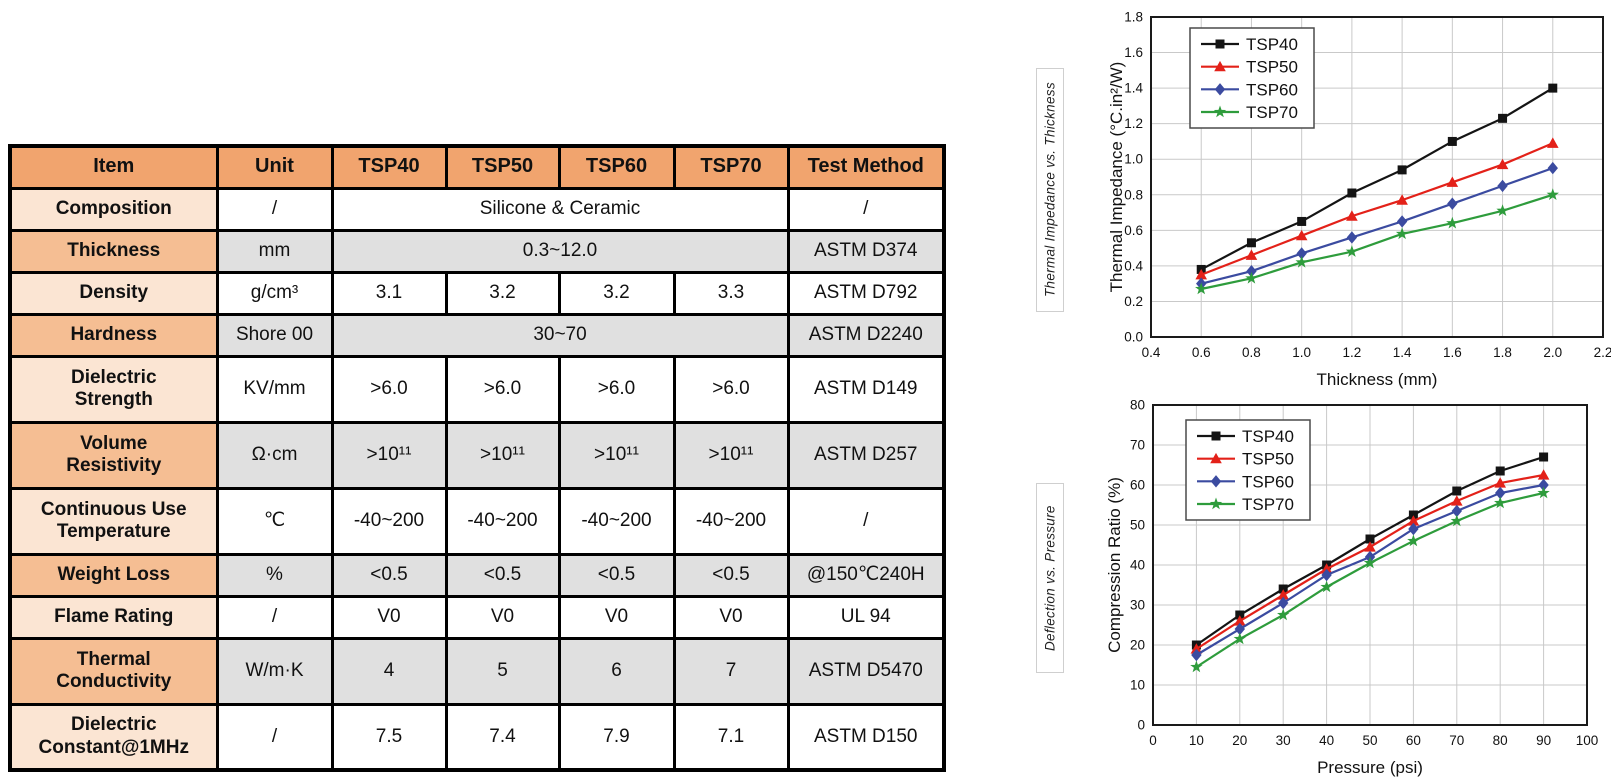 Image resolution: width=1611 pixels, height=782 pixels. What do you see at coordinates (113, 335) in the screenshot?
I see `item-cell: Hardness` at bounding box center [113, 335].